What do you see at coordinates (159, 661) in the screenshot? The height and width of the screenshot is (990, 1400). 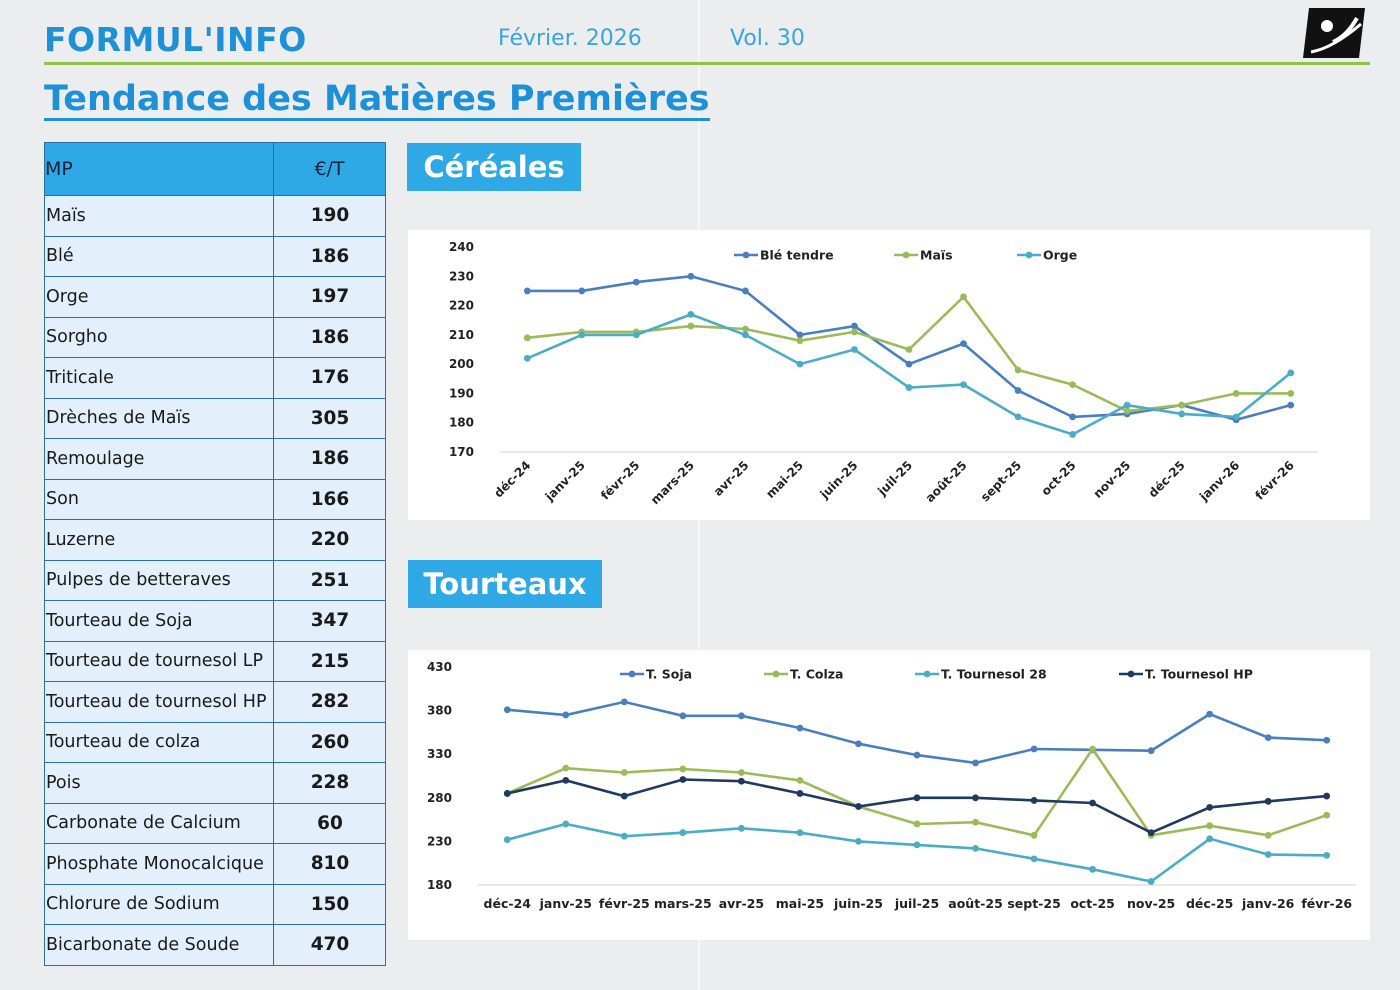 I see `table-cell-mp: Tourteau de tournesol LP` at bounding box center [159, 661].